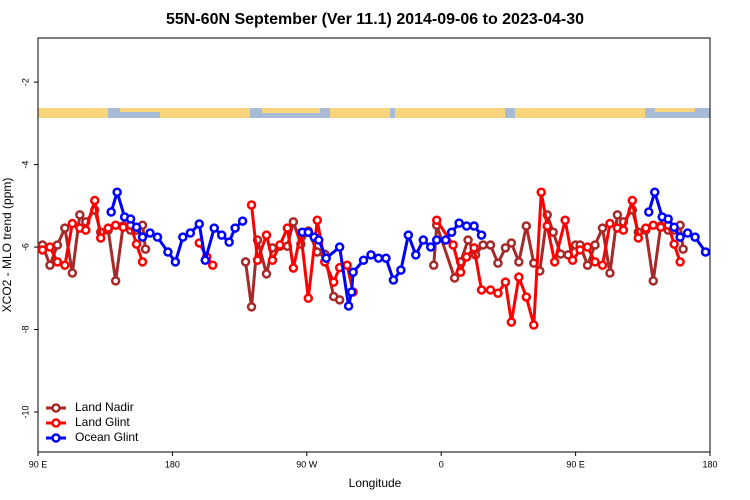  What do you see at coordinates (7, 245) in the screenshot?
I see `y-axis-label: XCO2 - MLO trend (ppm)` at bounding box center [7, 245].